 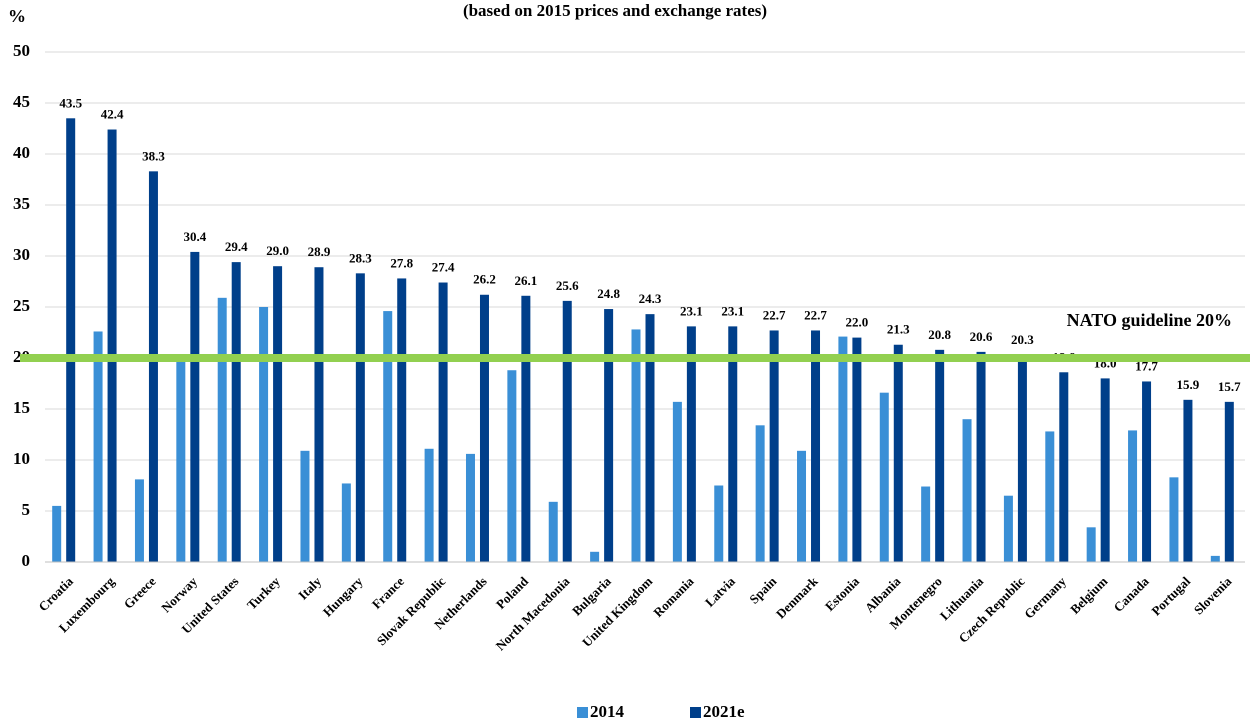 I want to click on x-tick-label: Greece, so click(x=140, y=592).